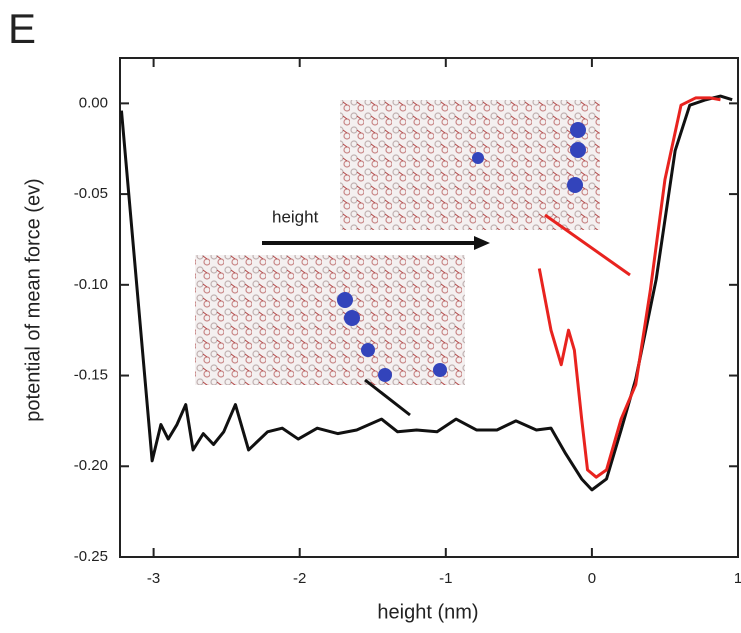 The width and height of the screenshot is (741, 633). Describe the element at coordinates (153, 578) in the screenshot. I see `x-tick-label: -3` at that location.